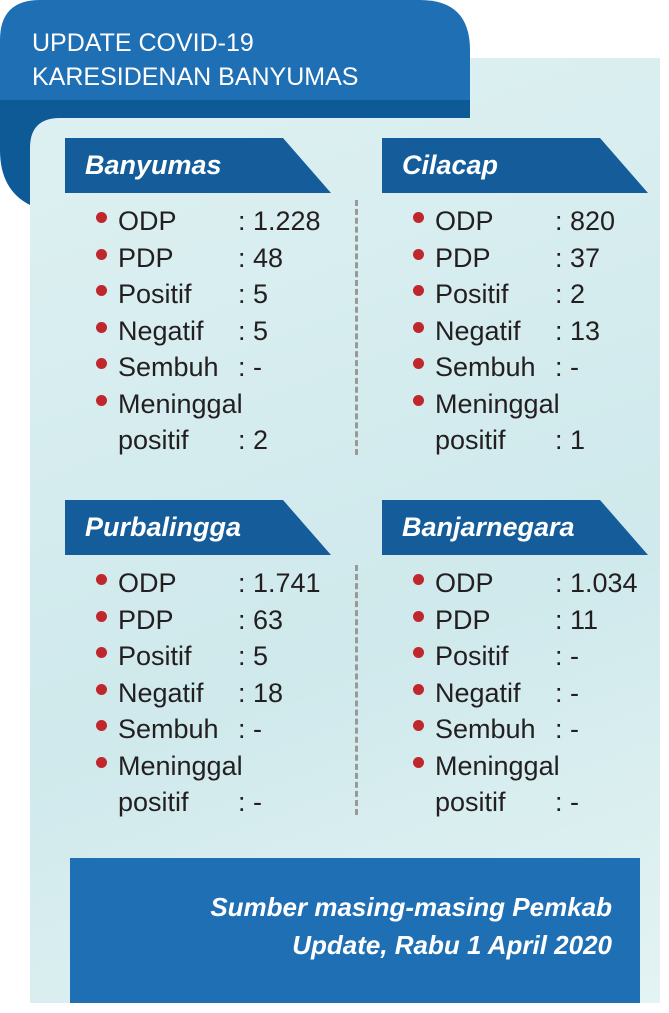  Describe the element at coordinates (452, 945) in the screenshot. I see `footer-line: Update, Rabu 1 April 2020` at that location.